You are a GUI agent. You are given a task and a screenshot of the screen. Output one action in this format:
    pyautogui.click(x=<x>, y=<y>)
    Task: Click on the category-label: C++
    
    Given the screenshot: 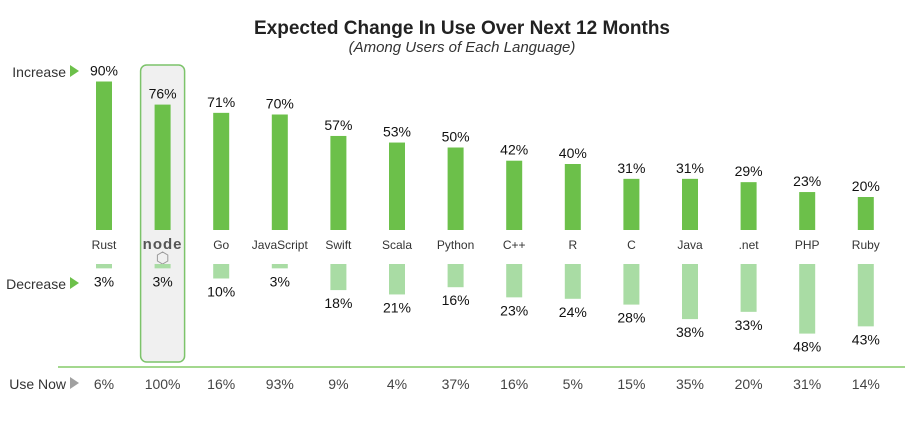 What is the action you would take?
    pyautogui.click(x=514, y=245)
    